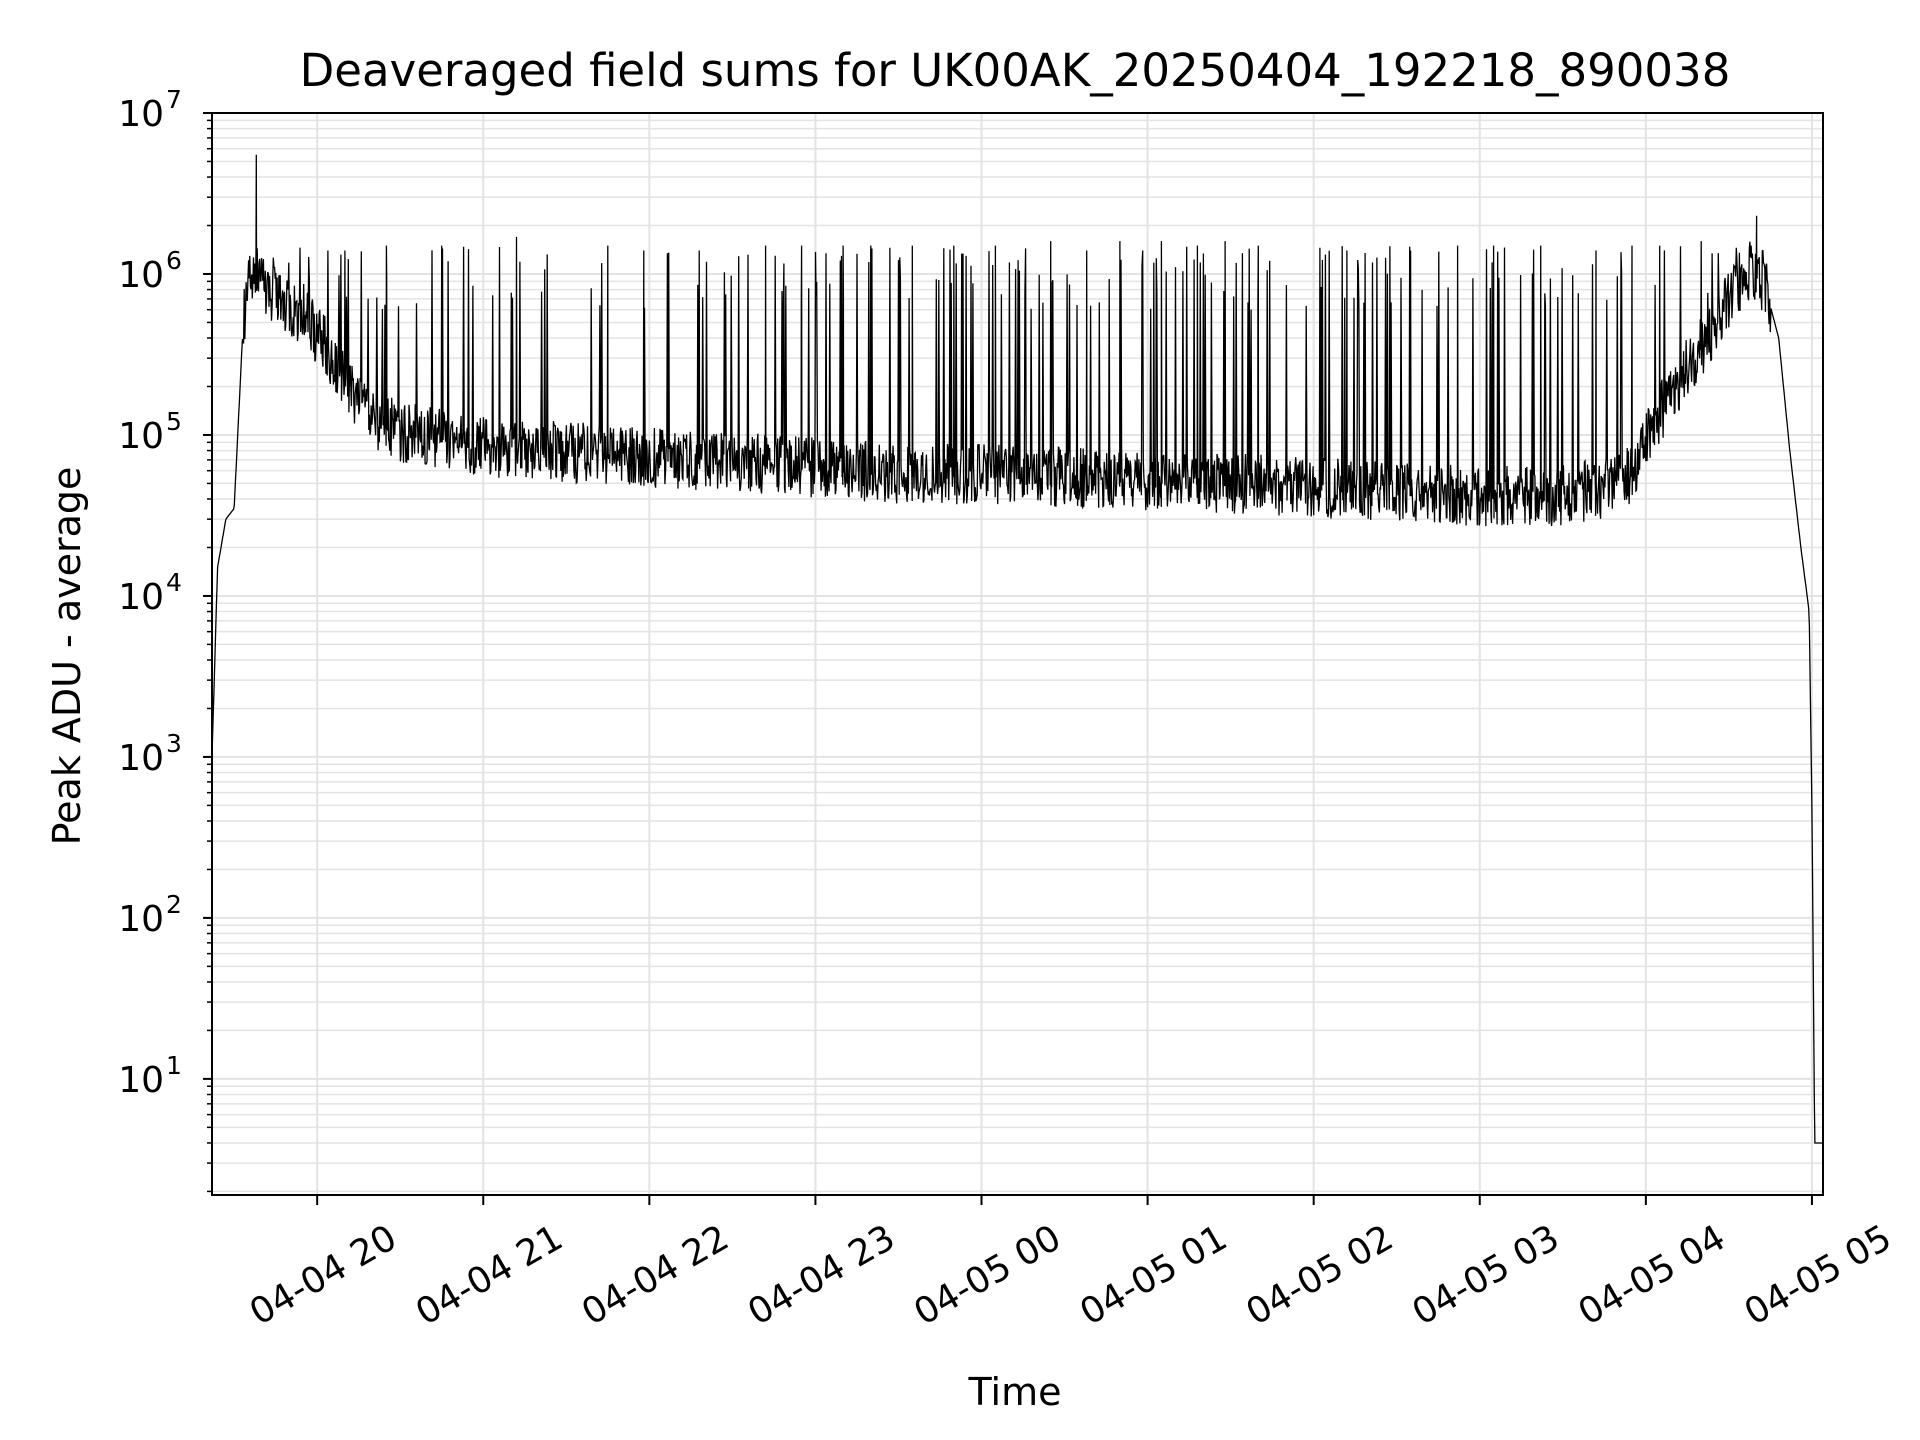 This screenshot has height=1440, width=1920. Describe the element at coordinates (174, 421) in the screenshot. I see `y-tick-exponent: 5` at that location.